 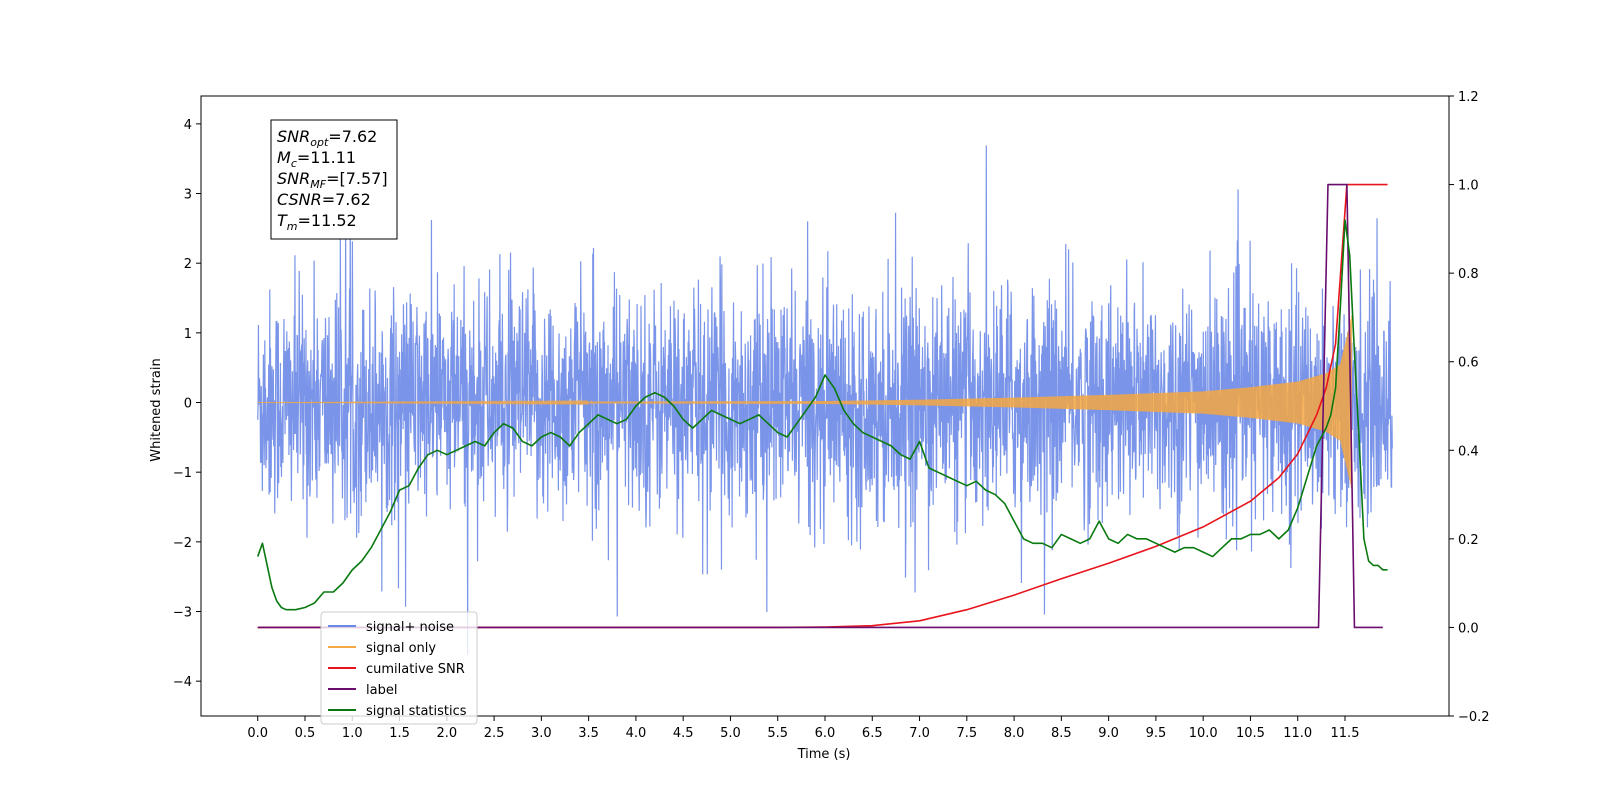 What do you see at coordinates (401, 648) in the screenshot?
I see `legend-entry-label: signal only` at bounding box center [401, 648].